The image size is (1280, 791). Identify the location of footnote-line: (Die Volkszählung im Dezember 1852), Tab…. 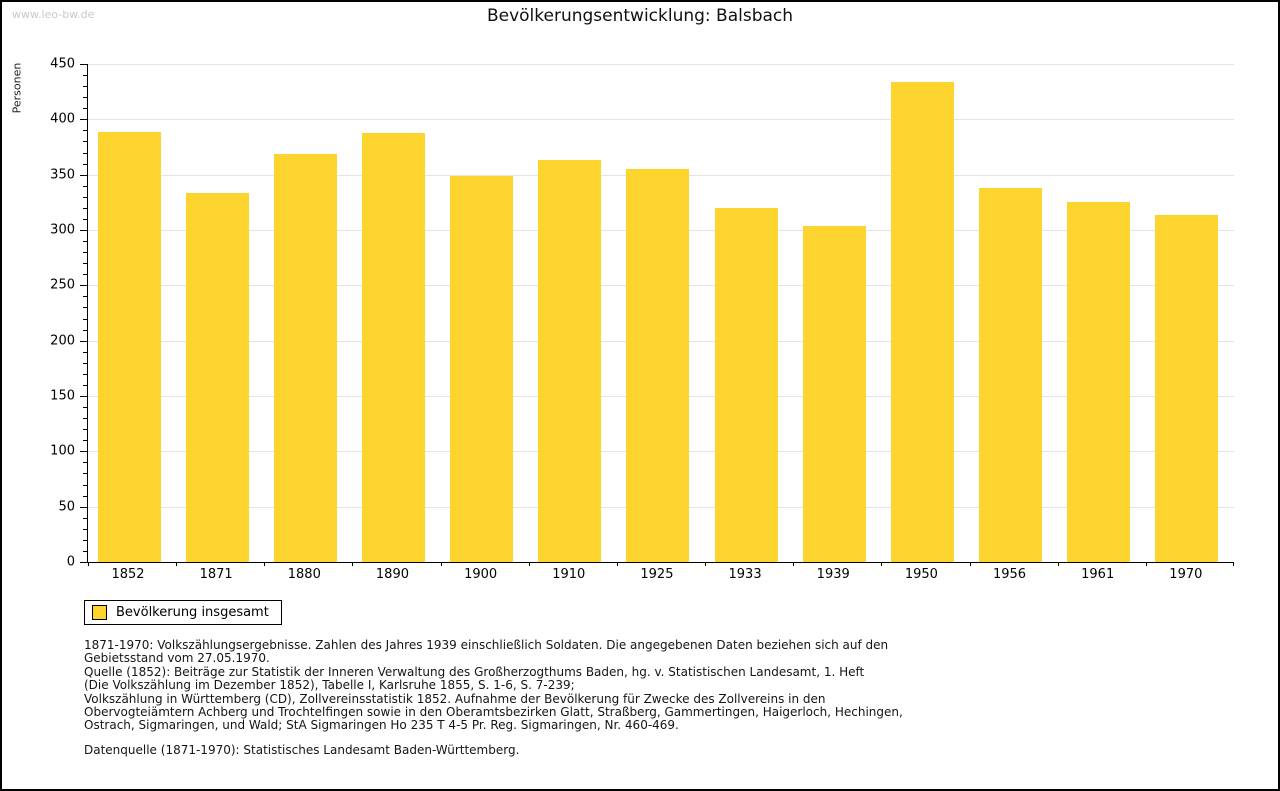
(329, 685).